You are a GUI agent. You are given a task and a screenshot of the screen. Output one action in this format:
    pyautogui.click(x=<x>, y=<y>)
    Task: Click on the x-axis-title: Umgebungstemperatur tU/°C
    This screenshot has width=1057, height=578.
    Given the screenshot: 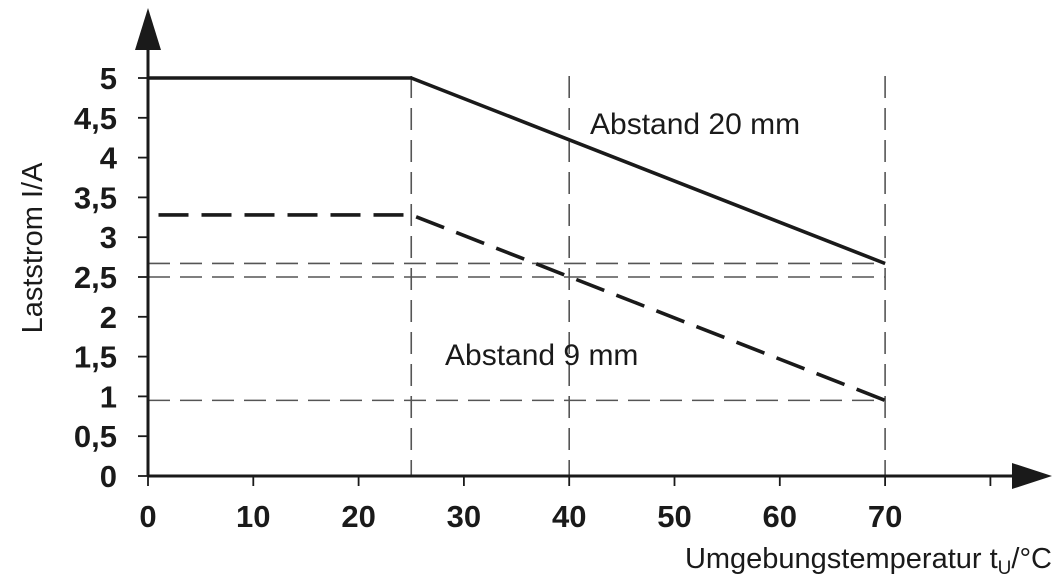 What is the action you would take?
    pyautogui.click(x=868, y=560)
    